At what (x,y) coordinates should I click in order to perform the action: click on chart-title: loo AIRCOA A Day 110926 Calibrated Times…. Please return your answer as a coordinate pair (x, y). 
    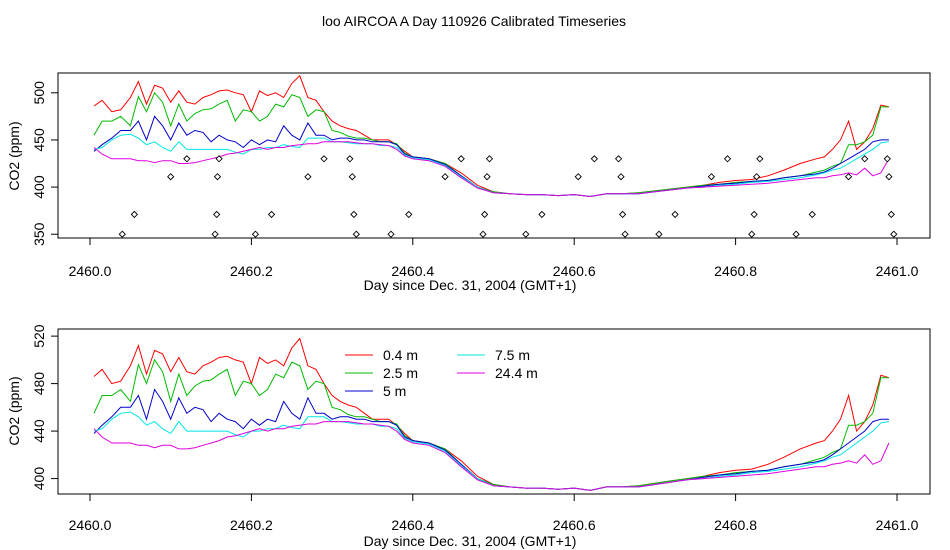
    Looking at the image, I should click on (474, 21).